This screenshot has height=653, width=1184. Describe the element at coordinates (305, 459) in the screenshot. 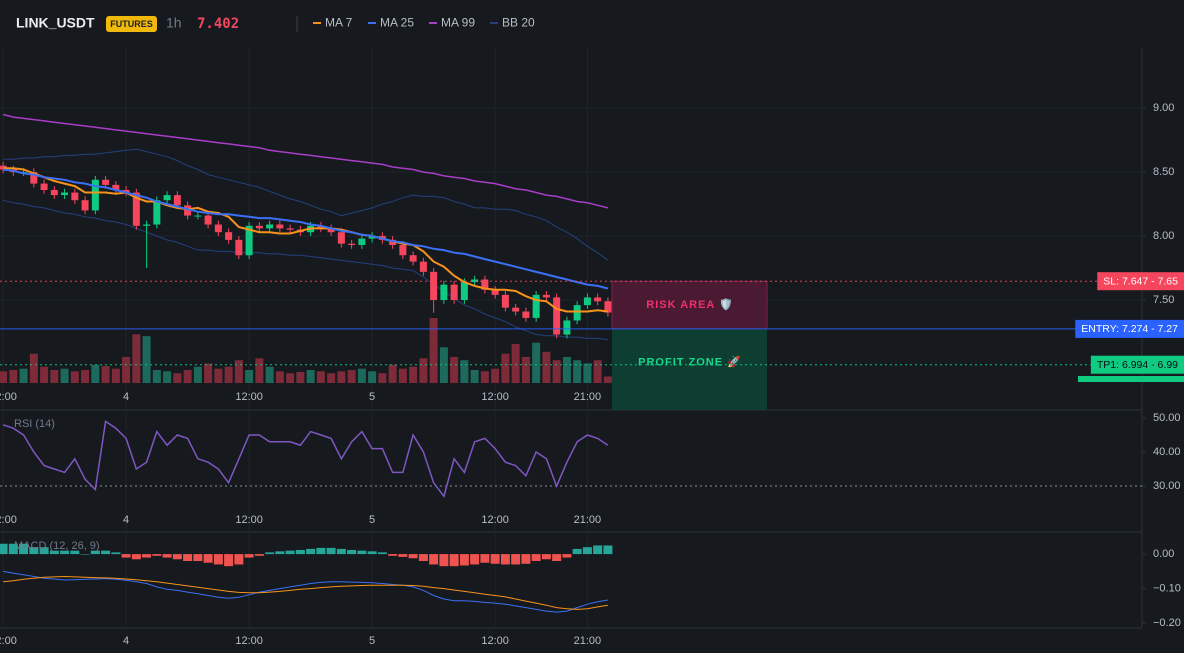

I see `rsi-line` at that location.